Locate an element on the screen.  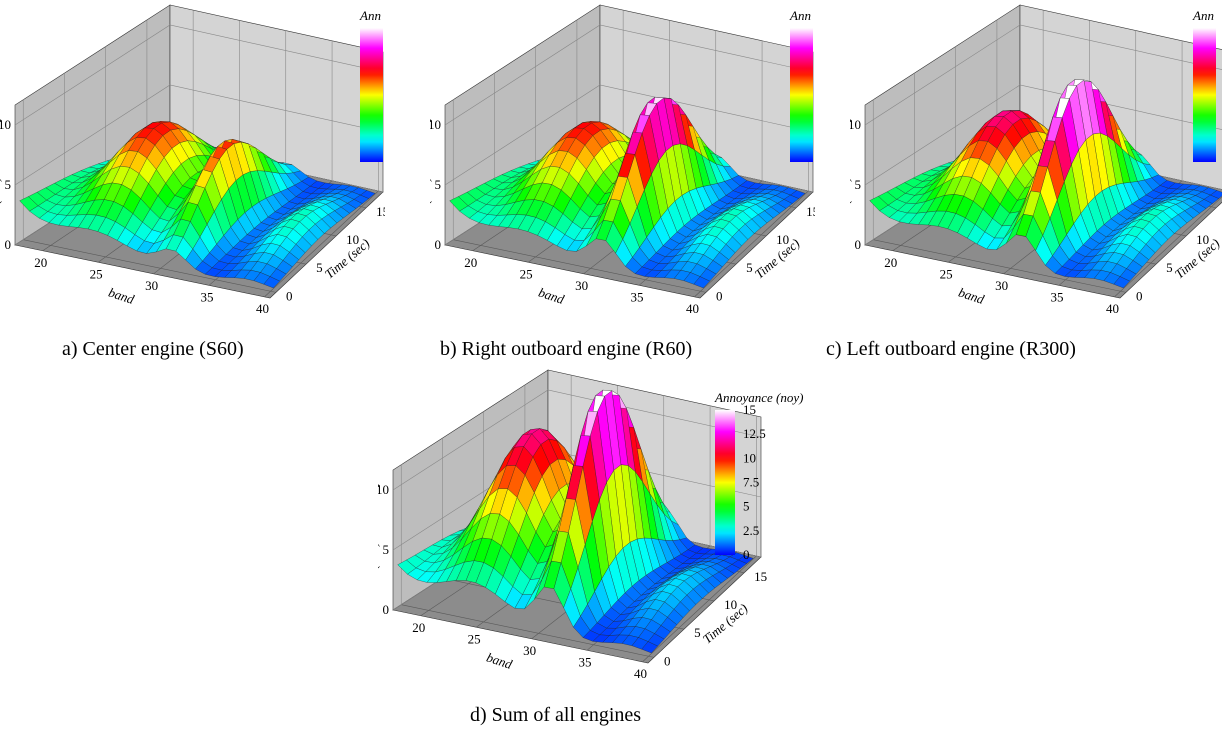
colorbar-tick-label: 10 is located at coordinates (749, 457).